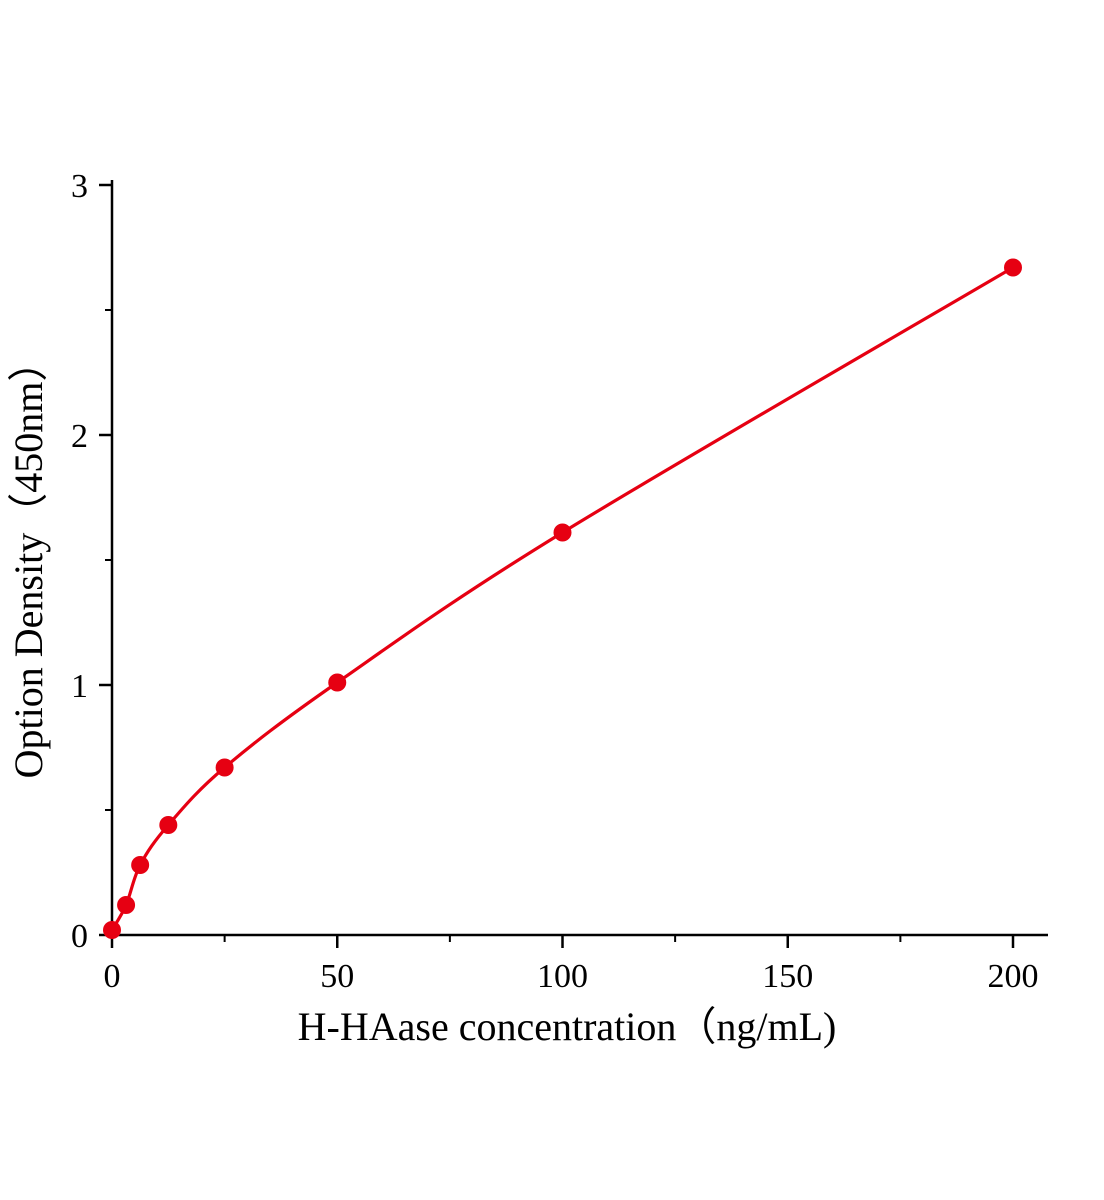  What do you see at coordinates (28, 560) in the screenshot?
I see `y-axis-title: Option Density（450nm）` at bounding box center [28, 560].